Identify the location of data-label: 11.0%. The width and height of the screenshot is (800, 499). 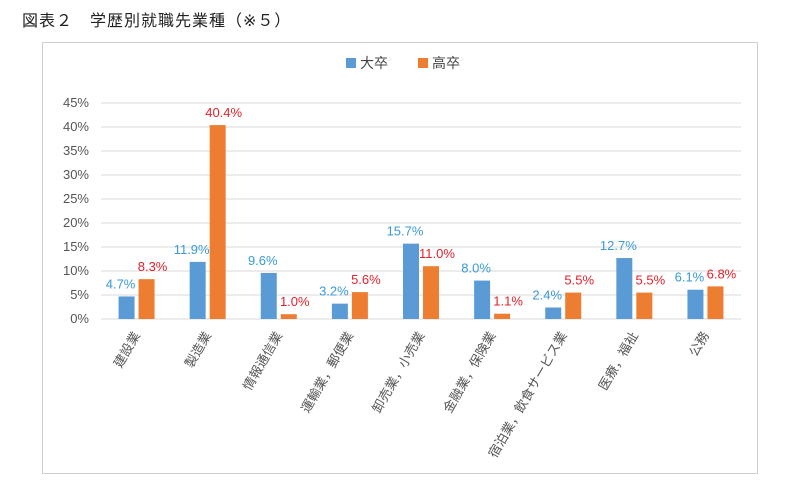
(437, 253).